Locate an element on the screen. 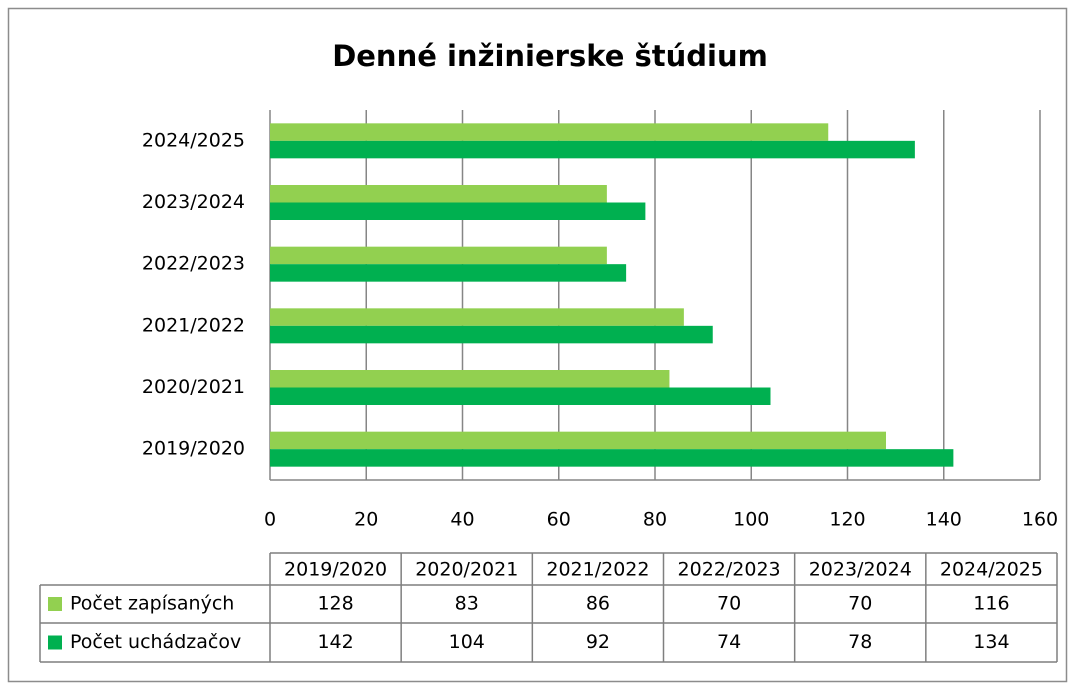  legend-label: Počet uchádzačov is located at coordinates (155, 642).